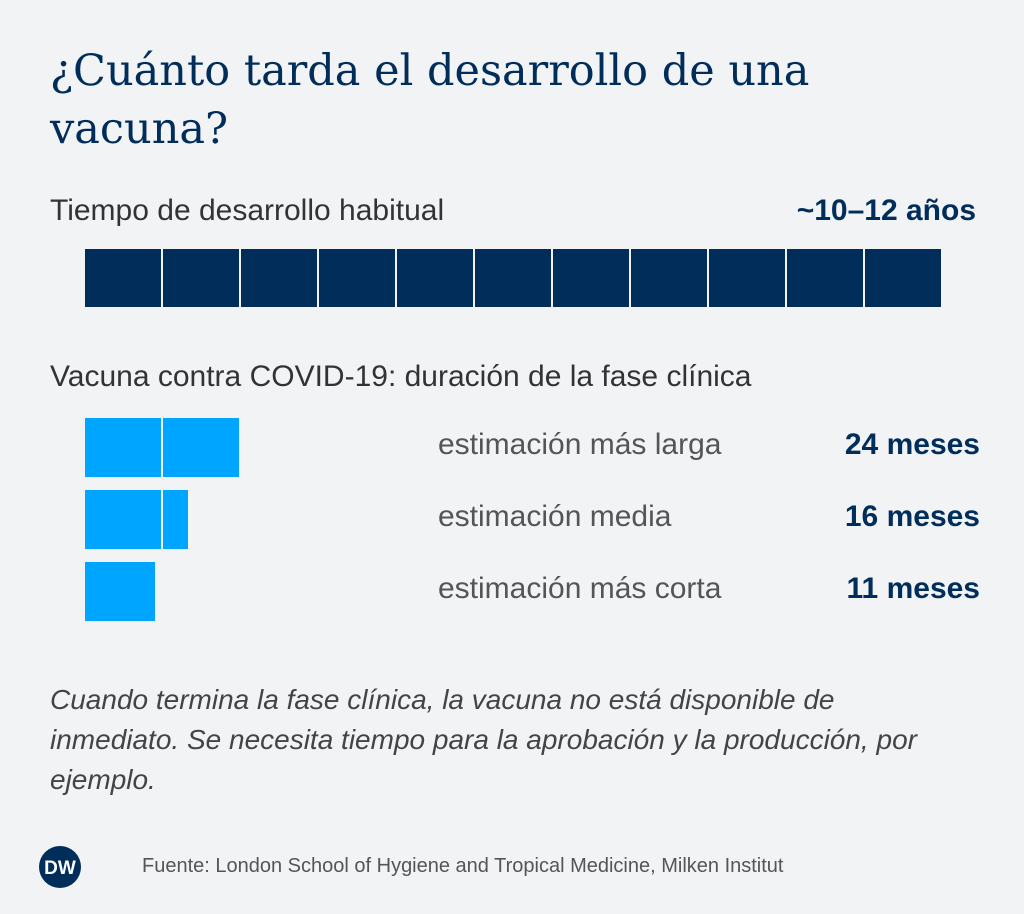  What do you see at coordinates (913, 588) in the screenshot?
I see `covid-value-label: 11 meses` at bounding box center [913, 588].